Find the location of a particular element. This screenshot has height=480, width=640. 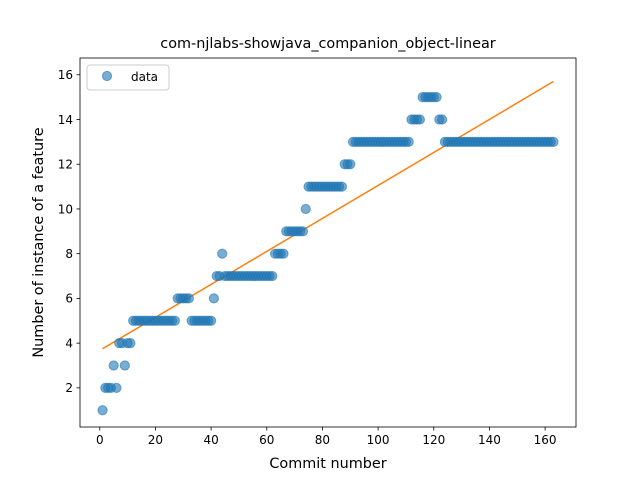

x-tick-label: 20 is located at coordinates (155, 440).